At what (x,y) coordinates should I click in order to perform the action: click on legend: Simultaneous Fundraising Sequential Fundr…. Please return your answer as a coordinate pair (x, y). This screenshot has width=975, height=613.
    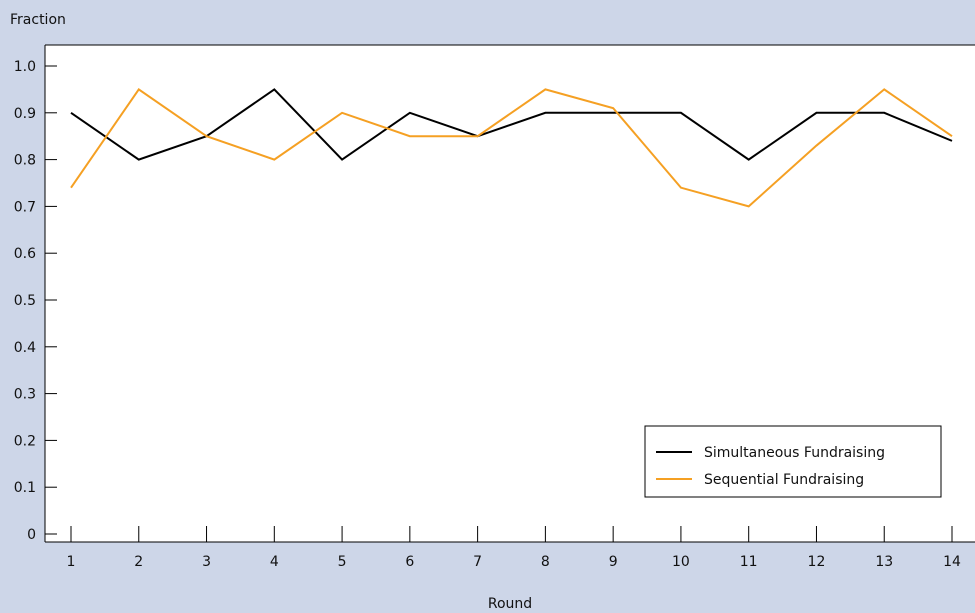
    Looking at the image, I should click on (793, 461).